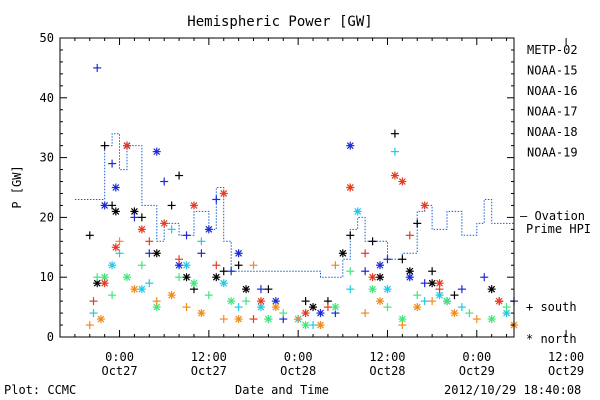  Describe the element at coordinates (552, 112) in the screenshot. I see `legend-item-noaa-17: NOAA-17` at that location.